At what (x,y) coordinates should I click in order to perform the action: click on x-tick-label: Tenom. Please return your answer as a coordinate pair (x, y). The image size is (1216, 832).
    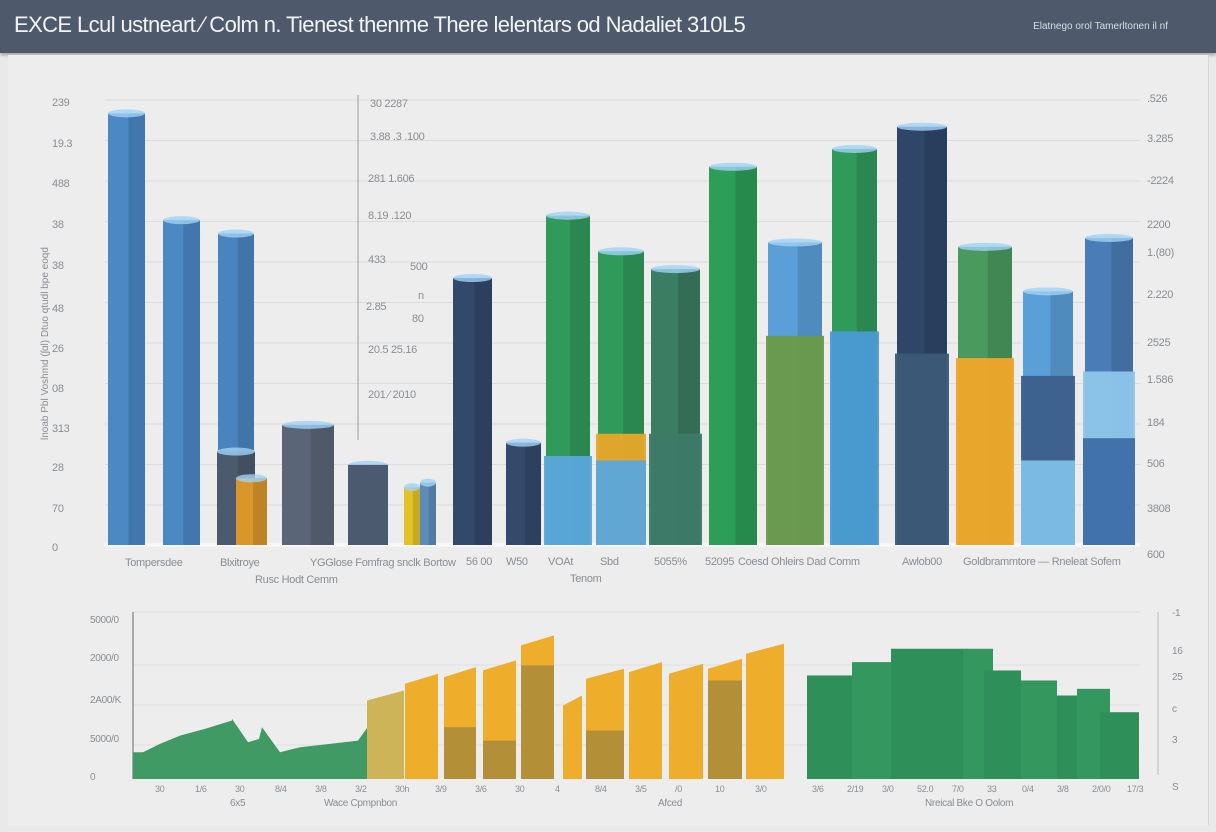
    Looking at the image, I should click on (586, 579).